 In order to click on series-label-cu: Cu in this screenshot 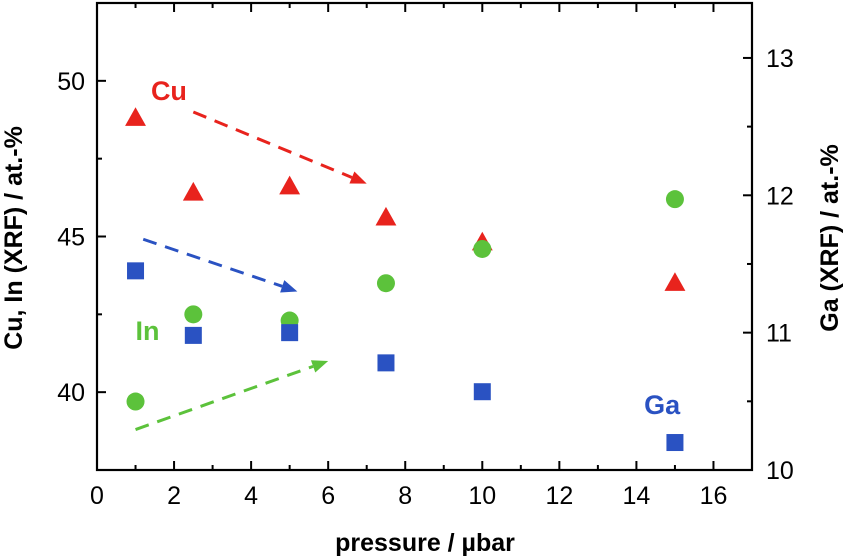, I will do `click(169, 91)`.